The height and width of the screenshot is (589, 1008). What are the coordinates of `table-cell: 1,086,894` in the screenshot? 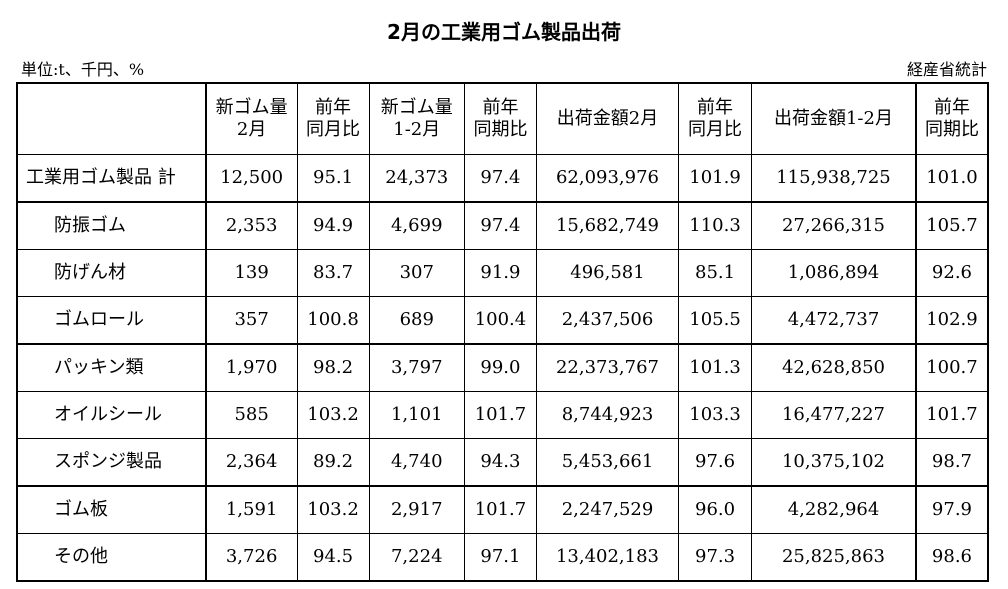 It's located at (834, 273).